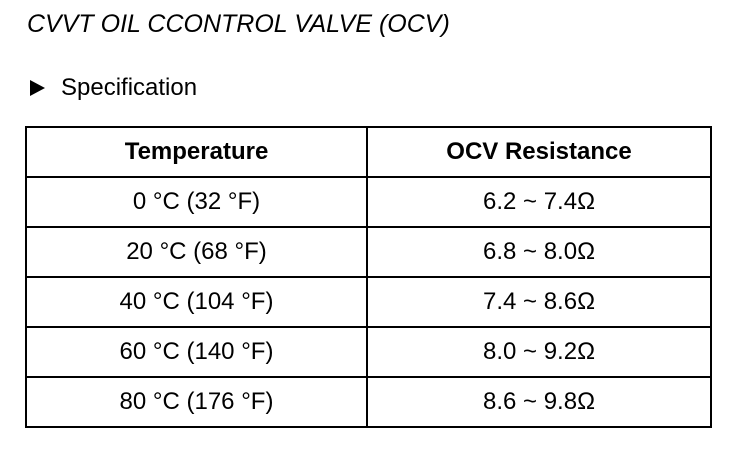 The width and height of the screenshot is (736, 466). What do you see at coordinates (539, 402) in the screenshot?
I see `resistance-cell: 8.6 ~ 9.8Ω` at bounding box center [539, 402].